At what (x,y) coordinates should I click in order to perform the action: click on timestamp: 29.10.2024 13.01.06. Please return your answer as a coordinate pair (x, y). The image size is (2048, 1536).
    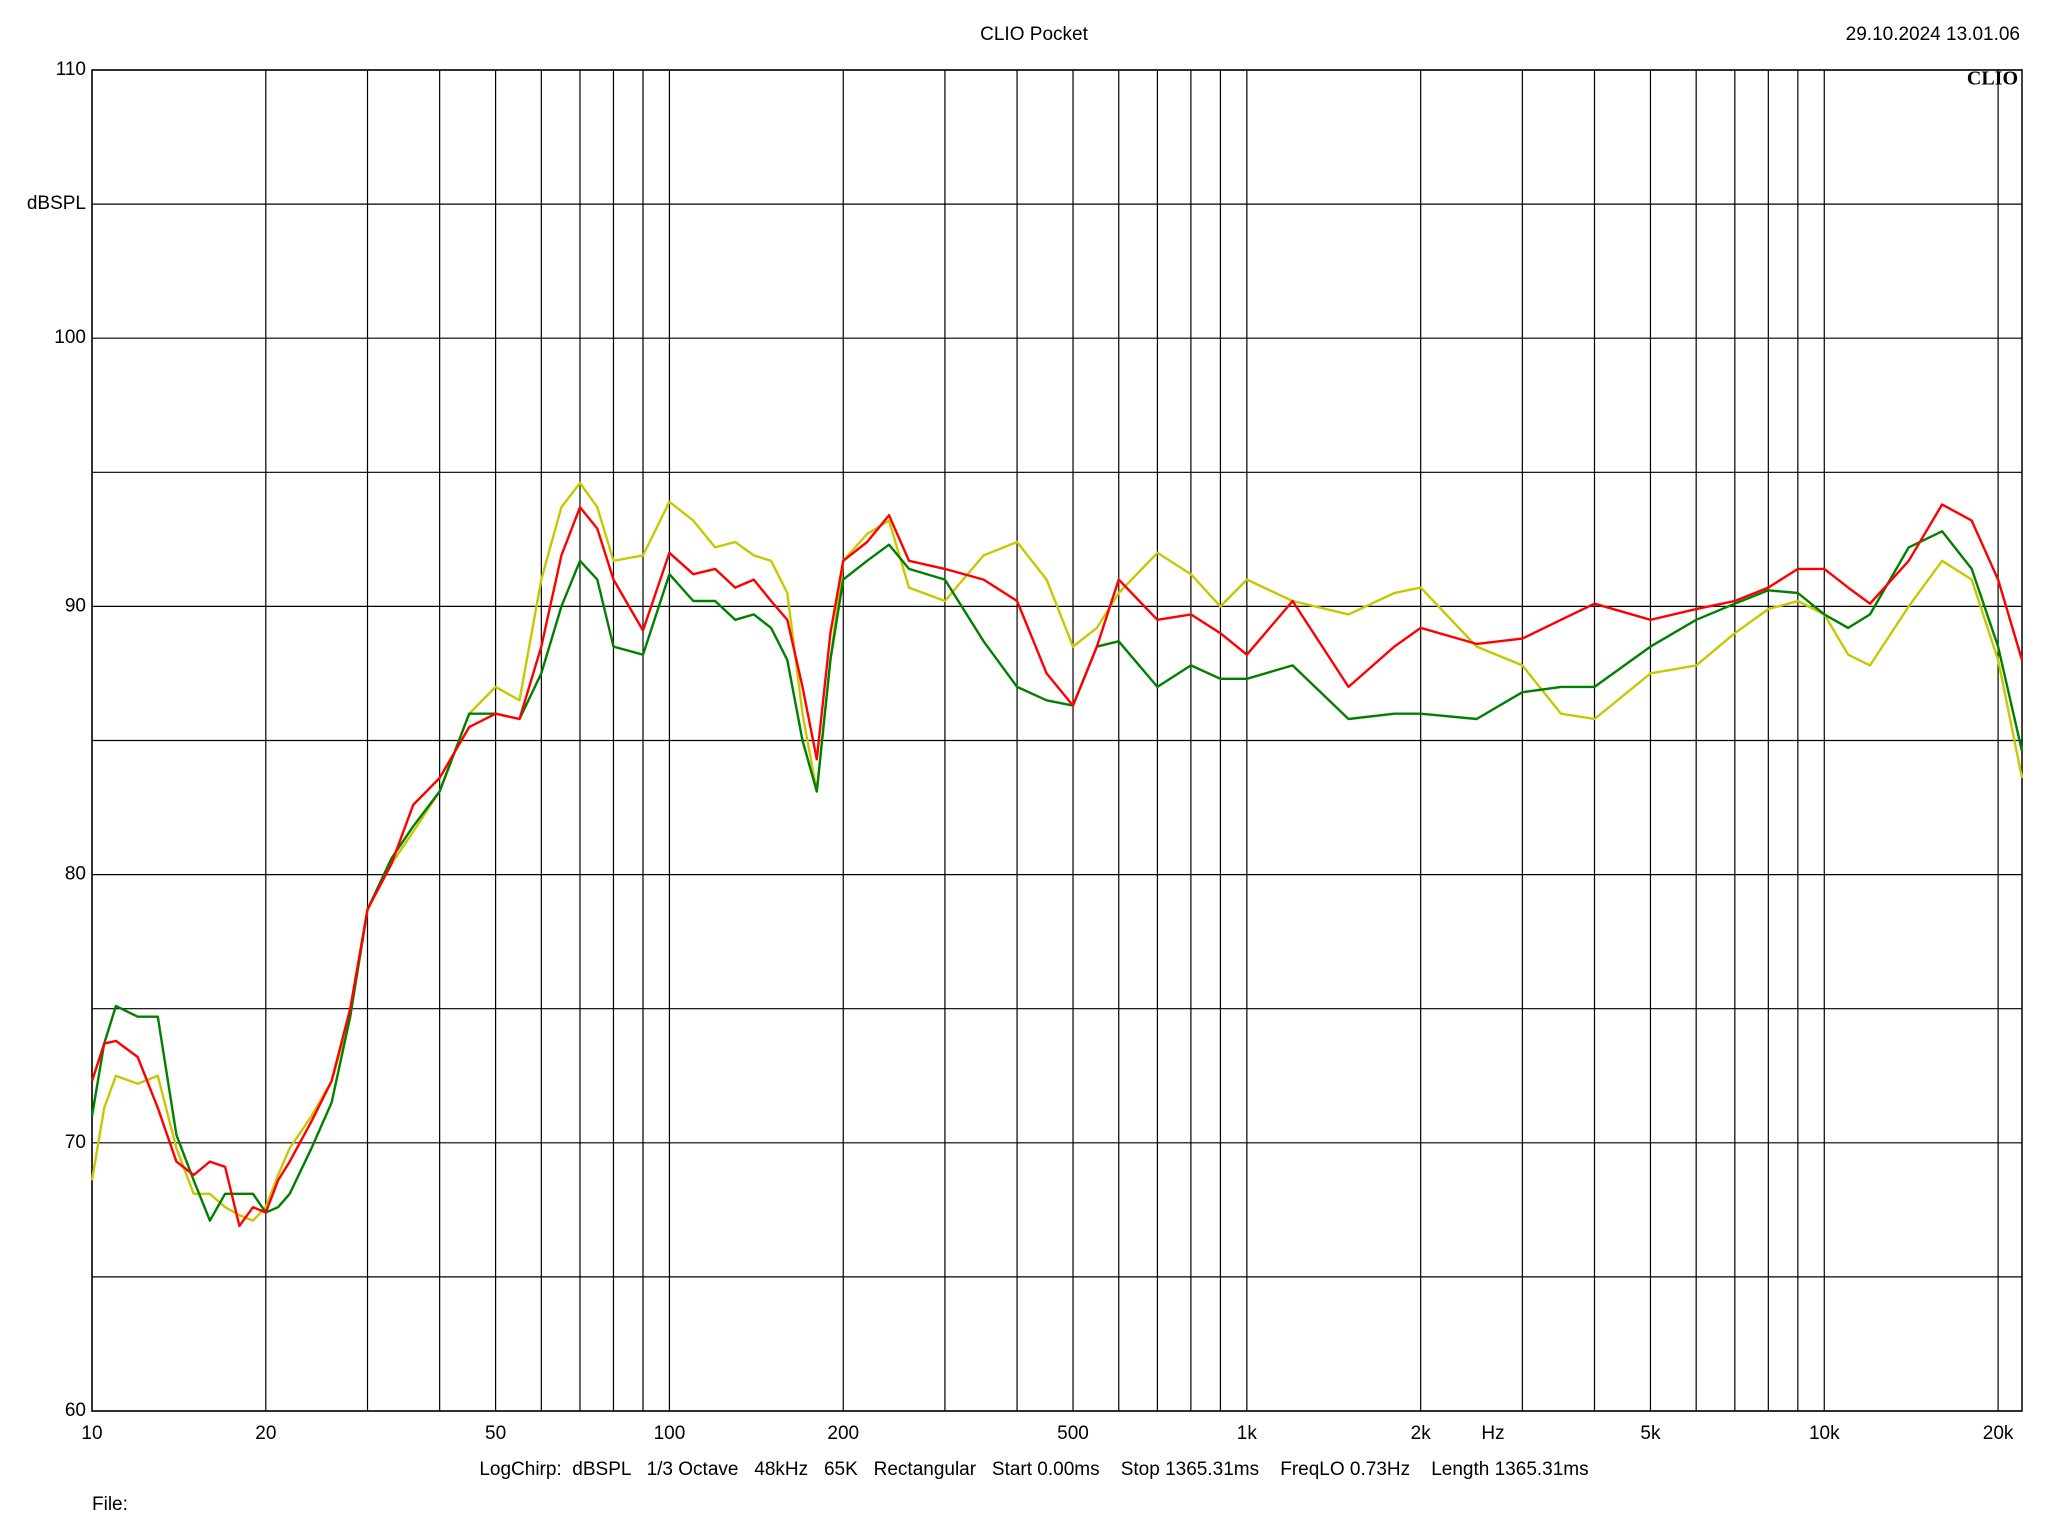
    Looking at the image, I should click on (1933, 34).